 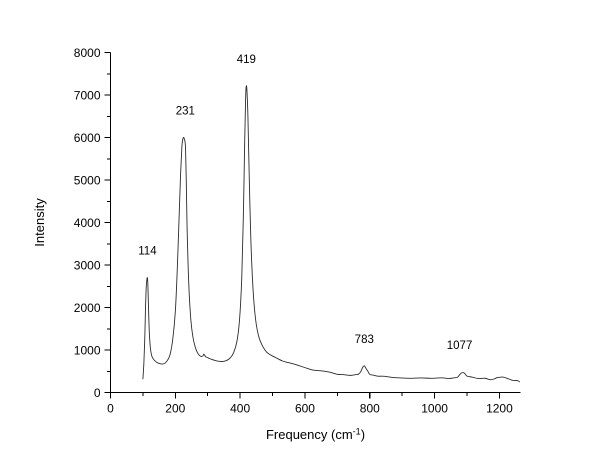 What do you see at coordinates (110, 409) in the screenshot?
I see `x-tick-label: 0` at bounding box center [110, 409].